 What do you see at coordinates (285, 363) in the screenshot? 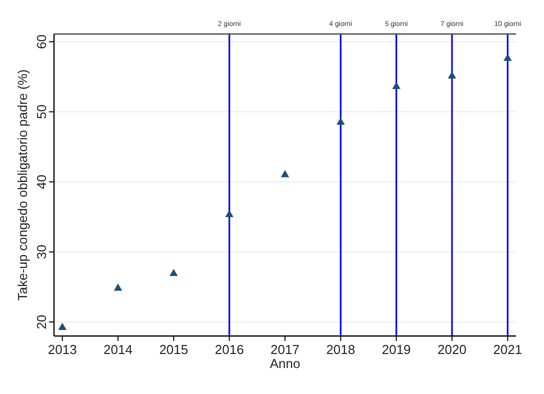
I see `x-axis-title: Anno` at bounding box center [285, 363].